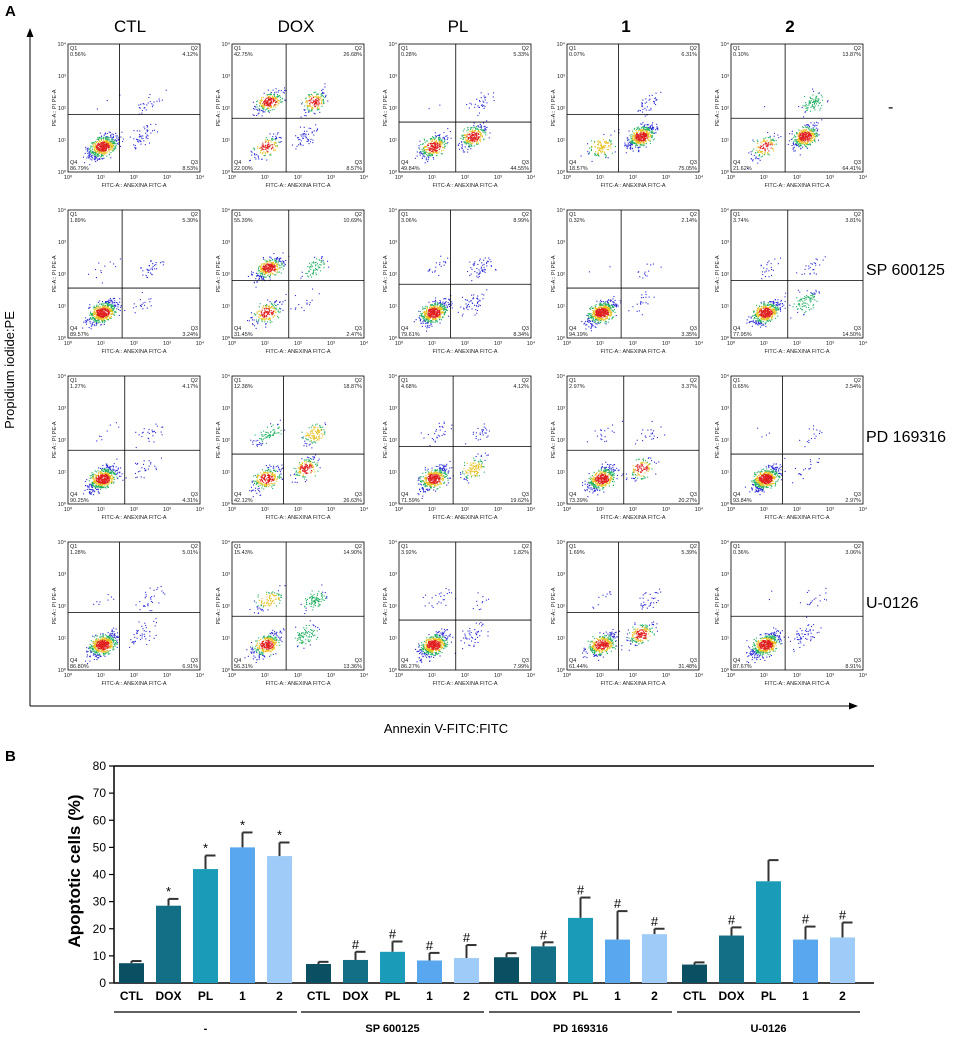  I want to click on q4-value: 49.84%, so click(410, 169).